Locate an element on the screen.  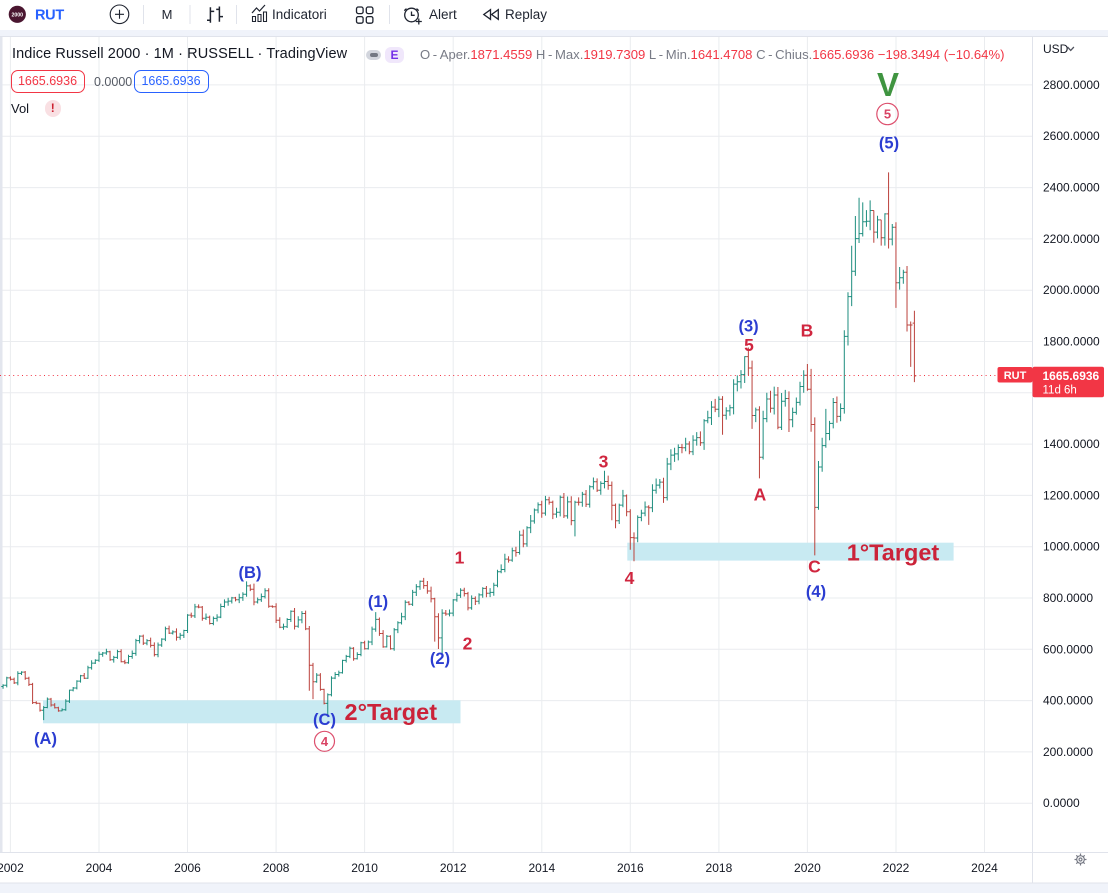
svg-text: 2014 is located at coordinates (541, 868).